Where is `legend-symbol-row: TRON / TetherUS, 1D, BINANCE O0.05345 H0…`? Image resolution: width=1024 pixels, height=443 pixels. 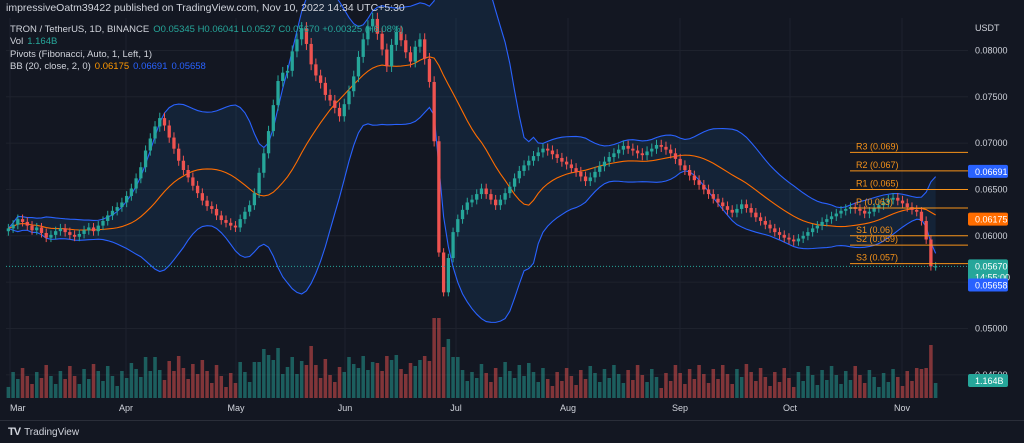 legend-symbol-row: TRON / TetherUS, 1D, BINANCE O0.05345 H0… is located at coordinates (207, 30).